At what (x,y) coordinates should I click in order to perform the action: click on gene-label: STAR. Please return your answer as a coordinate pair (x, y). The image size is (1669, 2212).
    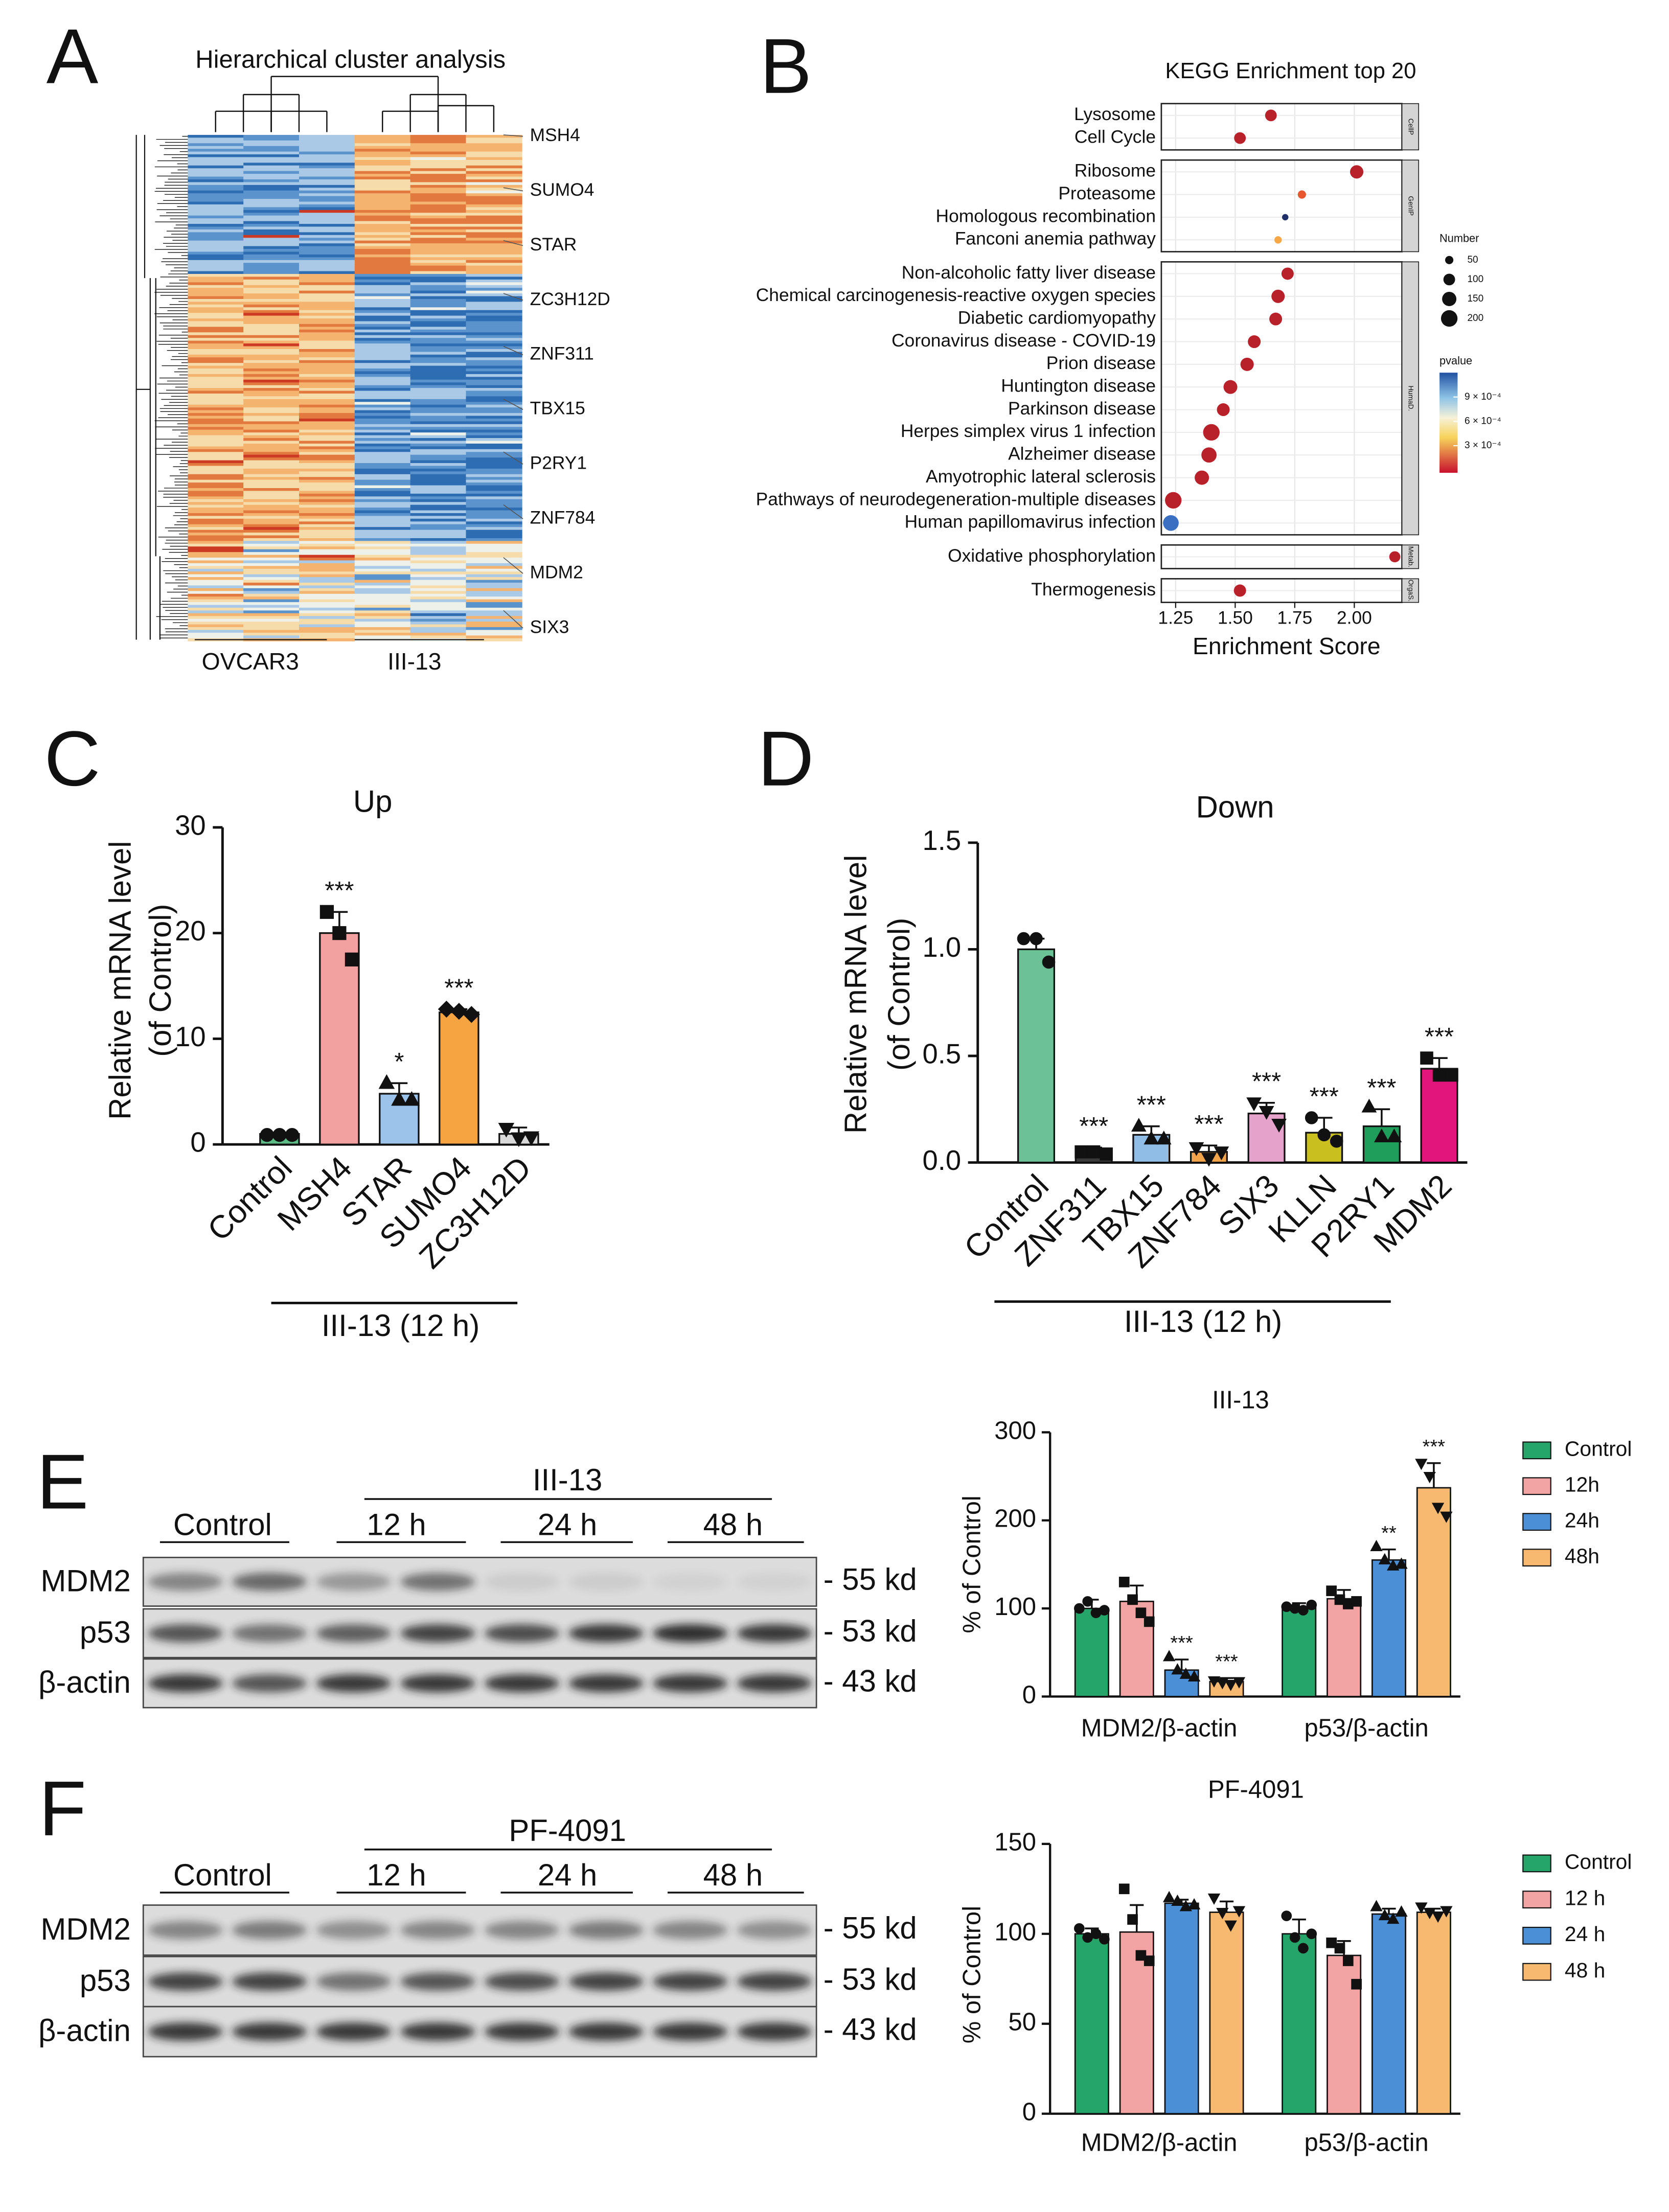
    Looking at the image, I should click on (553, 245).